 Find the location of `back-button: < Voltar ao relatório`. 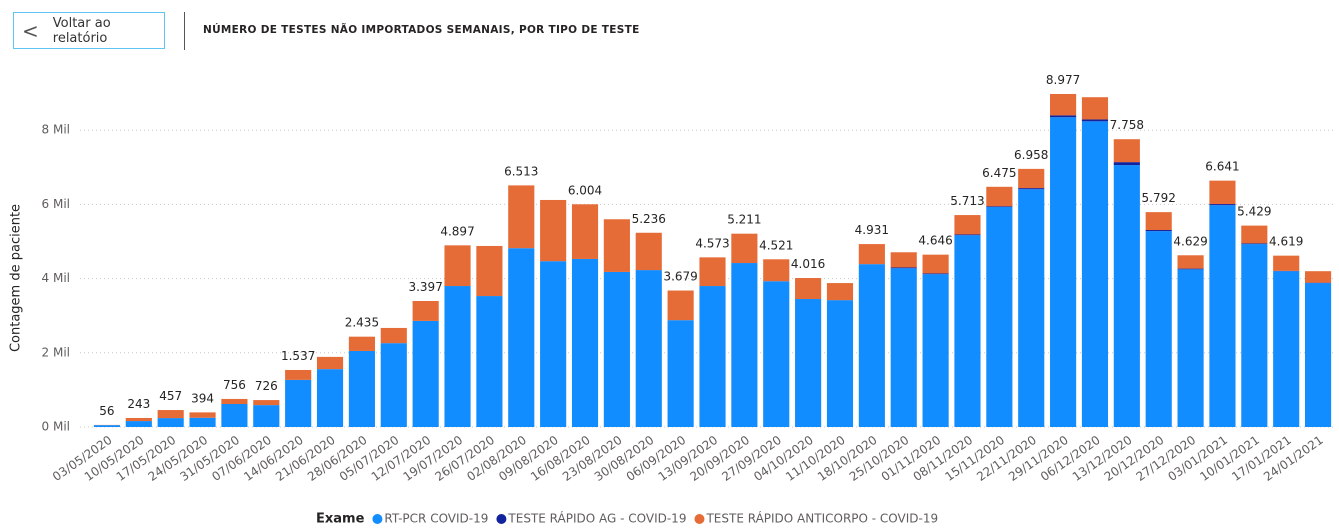

back-button: < Voltar ao relatório is located at coordinates (89, 30).